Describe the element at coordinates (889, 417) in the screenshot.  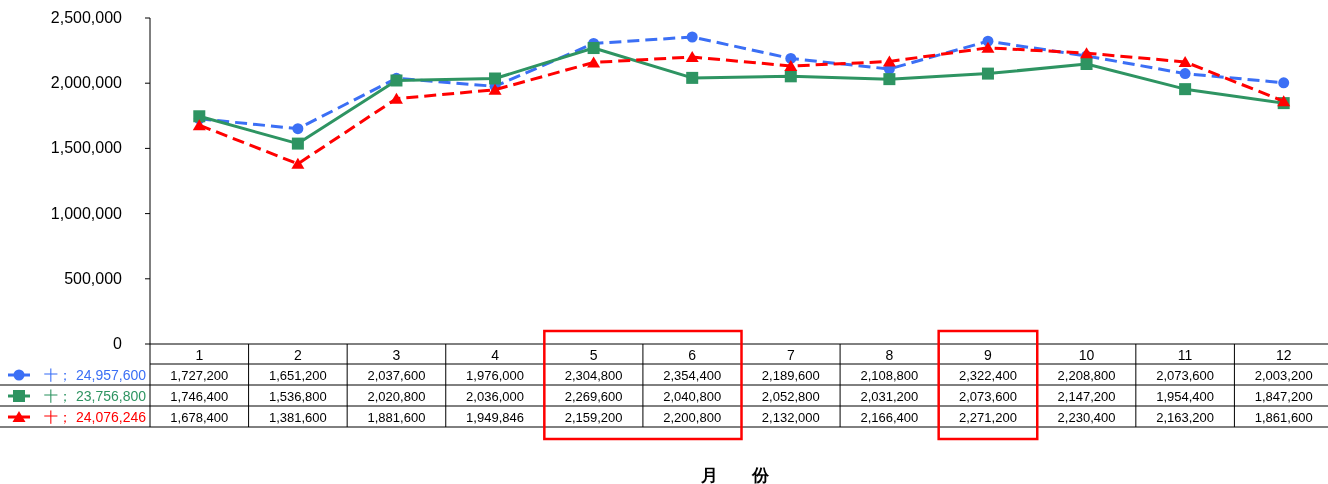
I see `data-label: 2,166,400` at that location.